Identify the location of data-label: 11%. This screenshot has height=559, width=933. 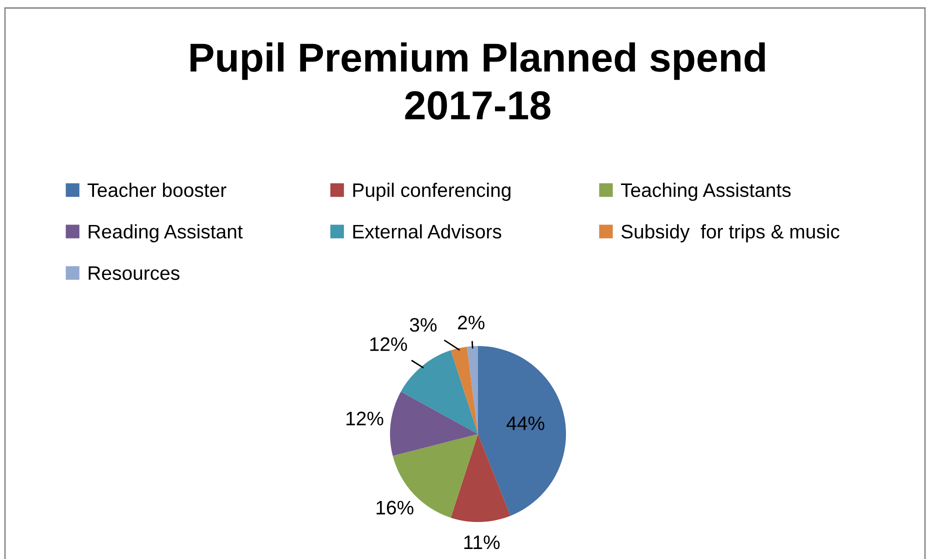
(482, 542).